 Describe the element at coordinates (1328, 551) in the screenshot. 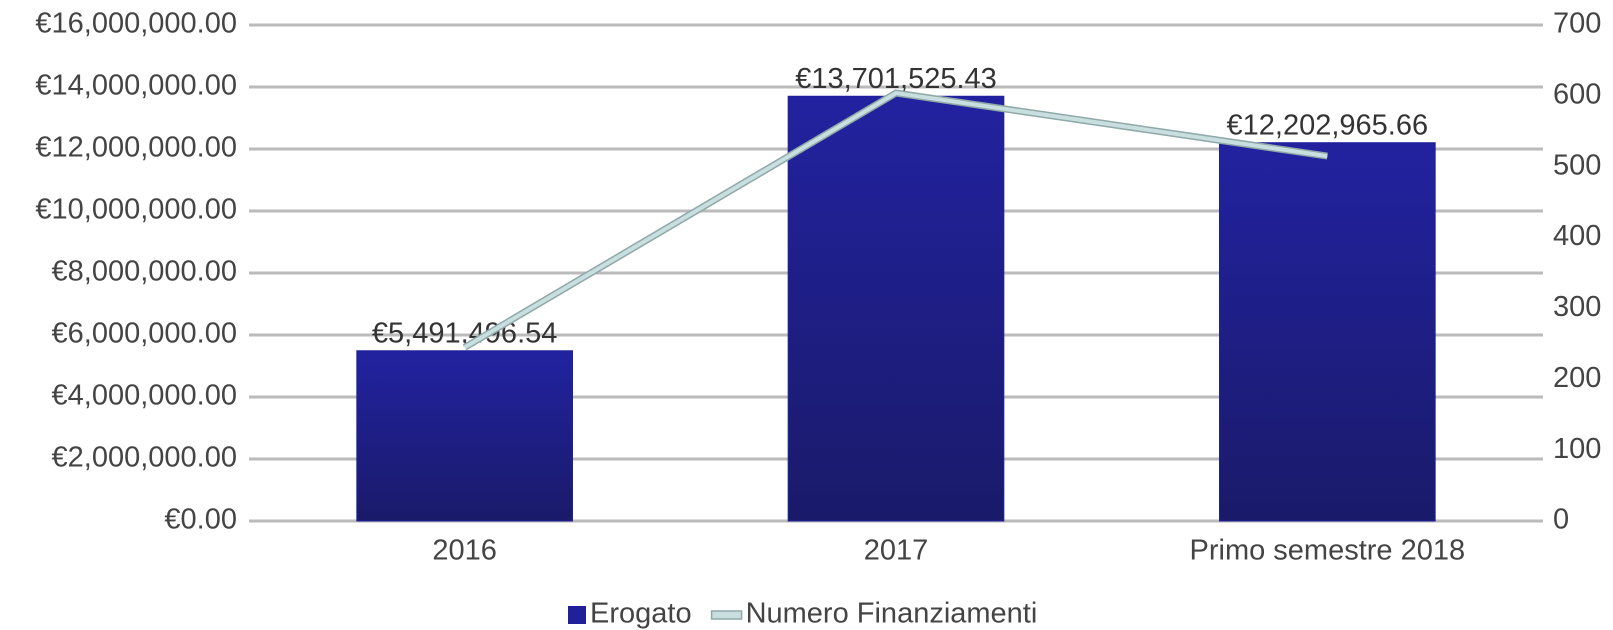

I see `x-tick-label: Primo semestre 2018` at that location.